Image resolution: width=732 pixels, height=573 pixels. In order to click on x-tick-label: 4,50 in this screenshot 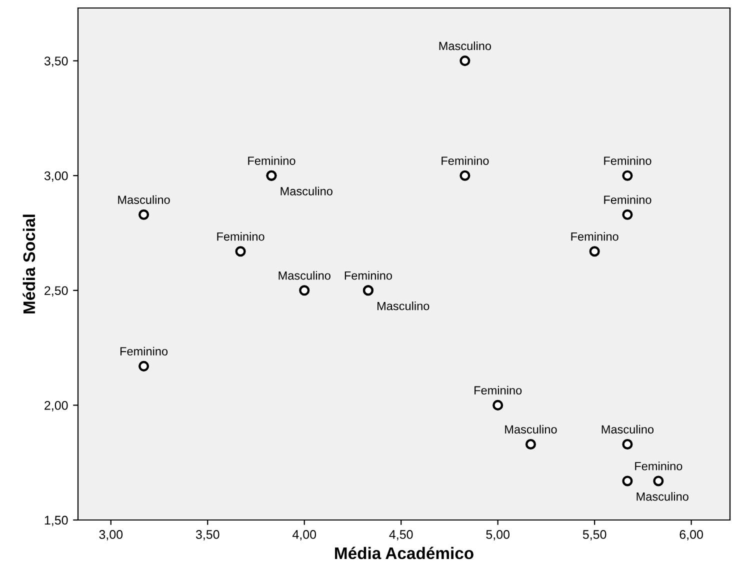, I will do `click(401, 535)`.